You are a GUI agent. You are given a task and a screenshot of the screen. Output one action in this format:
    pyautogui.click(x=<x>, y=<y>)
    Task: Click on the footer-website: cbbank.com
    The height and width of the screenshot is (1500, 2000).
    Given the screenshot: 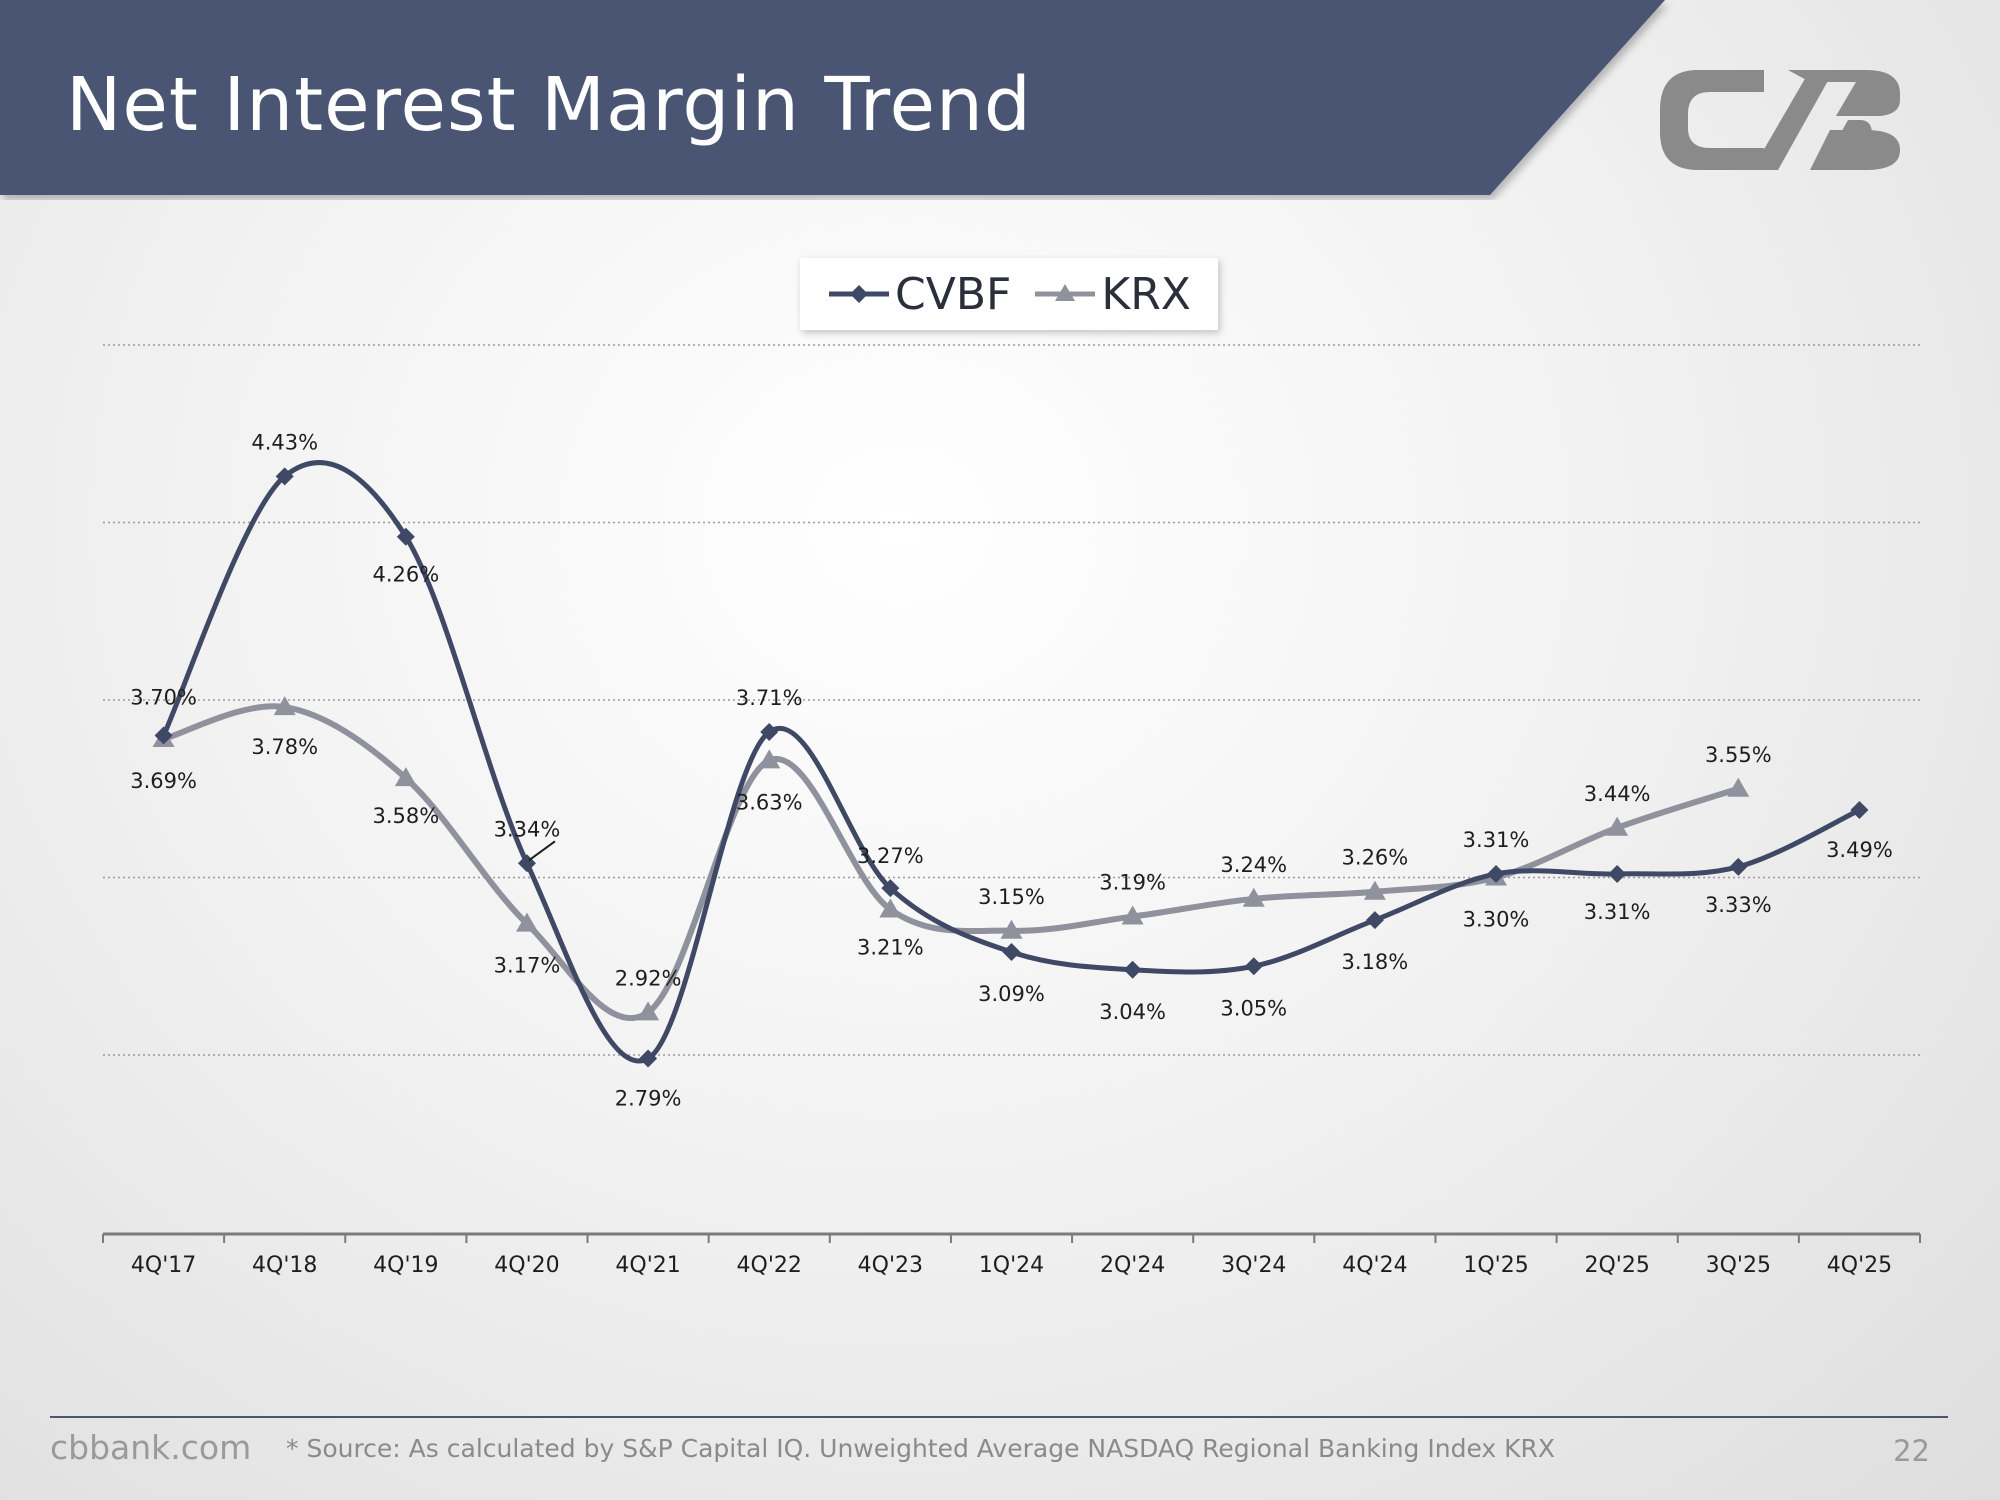 What is the action you would take?
    pyautogui.click(x=151, y=1447)
    